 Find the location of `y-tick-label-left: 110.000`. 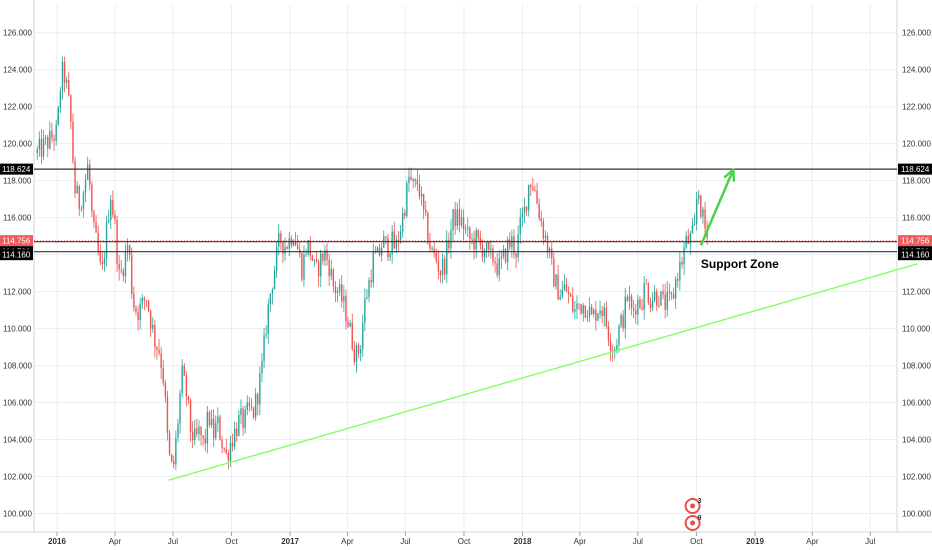

y-tick-label-left: 110.000 is located at coordinates (17, 329).